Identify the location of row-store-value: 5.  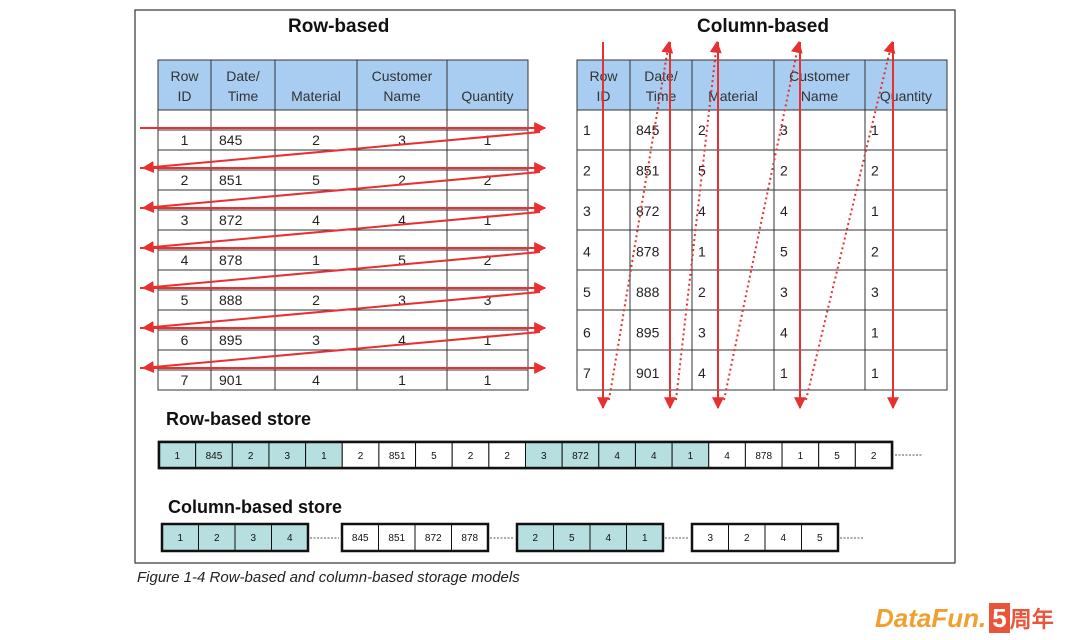
(434, 456).